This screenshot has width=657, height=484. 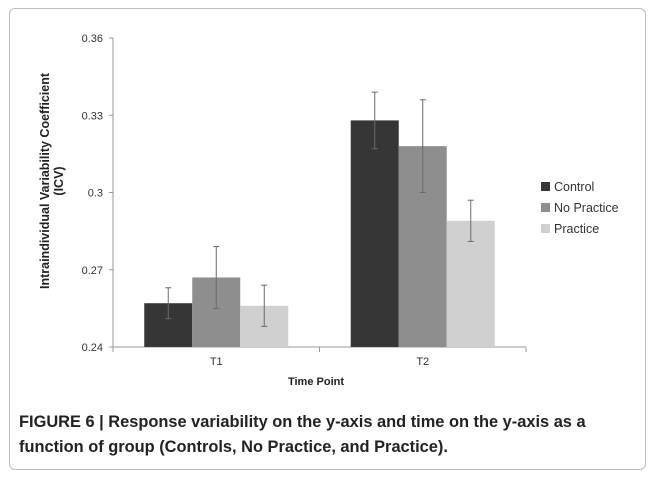 What do you see at coordinates (374, 234) in the screenshot?
I see `bar-control-t2` at bounding box center [374, 234].